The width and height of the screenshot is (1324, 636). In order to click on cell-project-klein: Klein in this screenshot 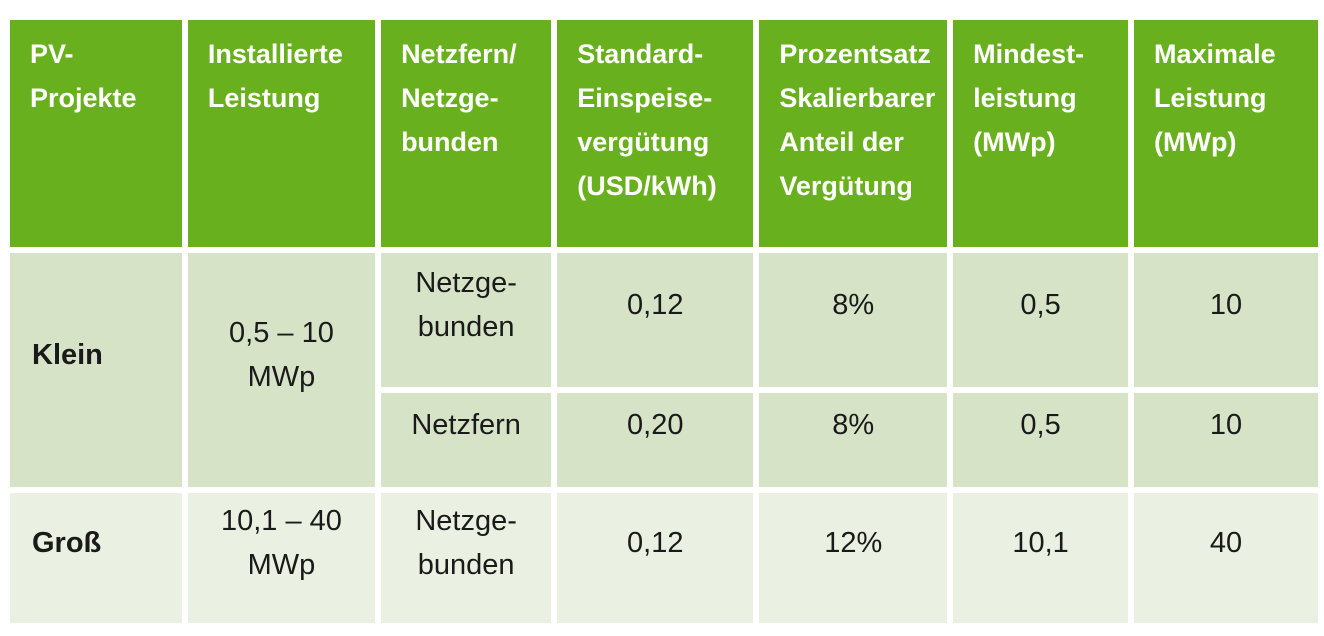, I will do `click(96, 370)`.